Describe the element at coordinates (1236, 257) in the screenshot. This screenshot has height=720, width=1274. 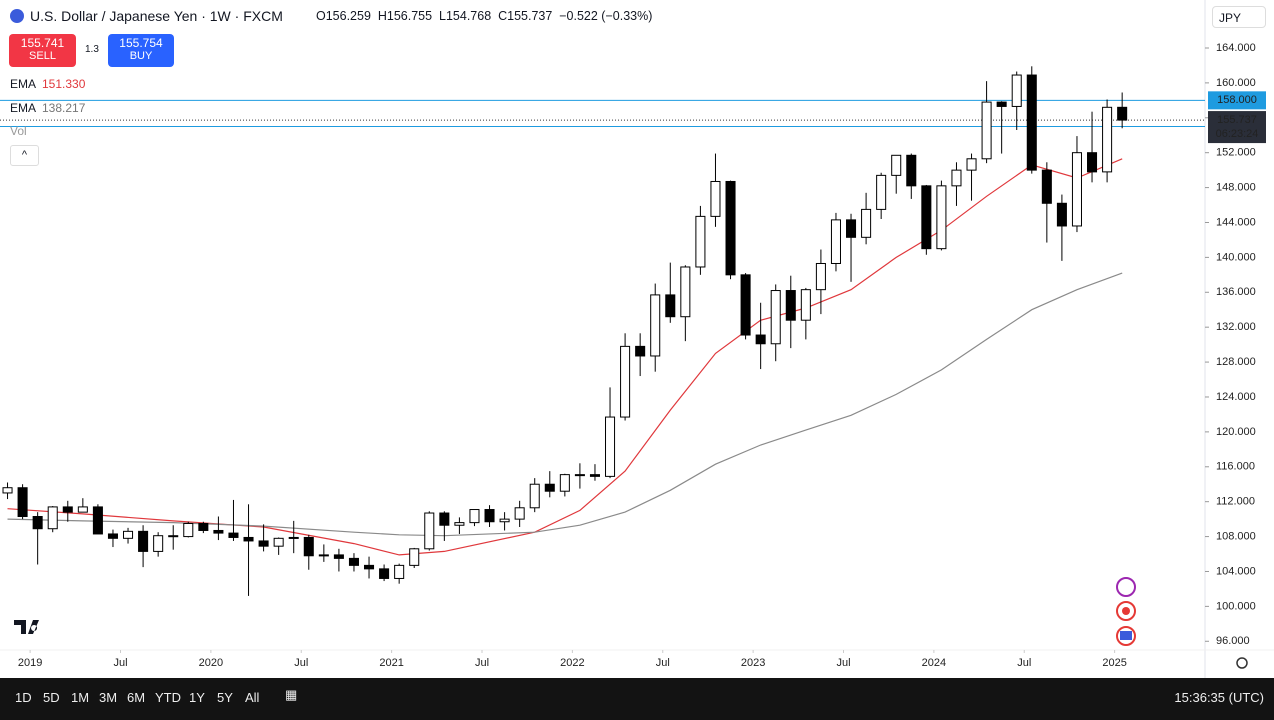
I see `y-tick-label: 140.000` at that location.